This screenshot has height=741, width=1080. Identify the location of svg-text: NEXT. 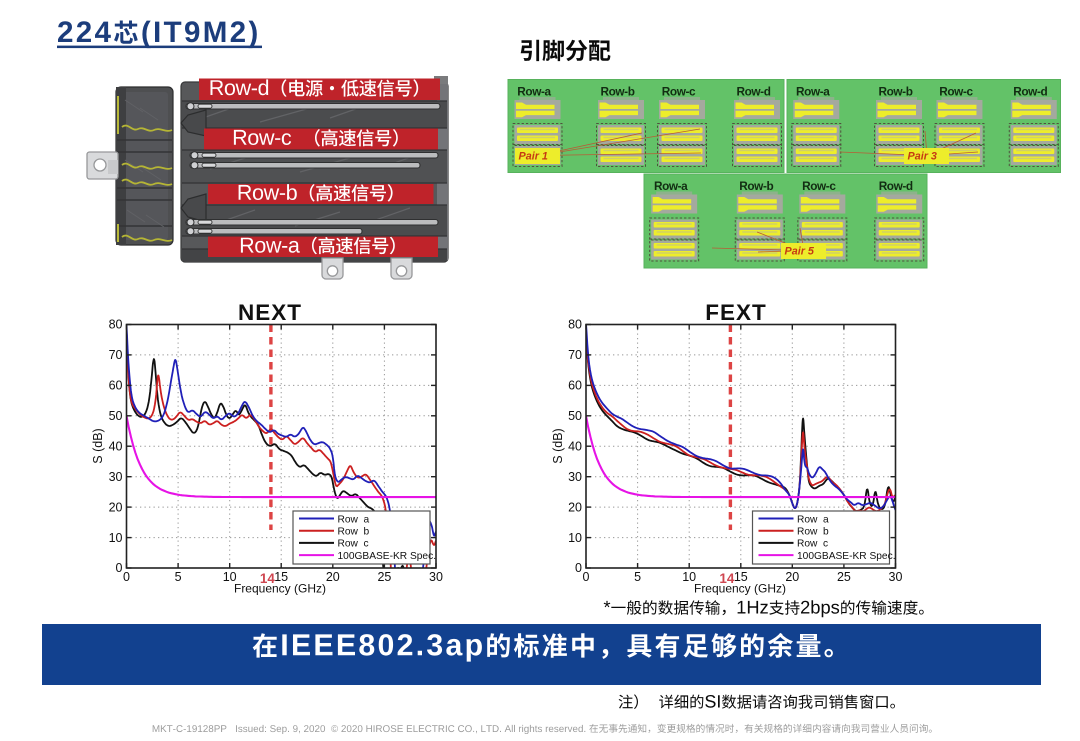
(270, 312).